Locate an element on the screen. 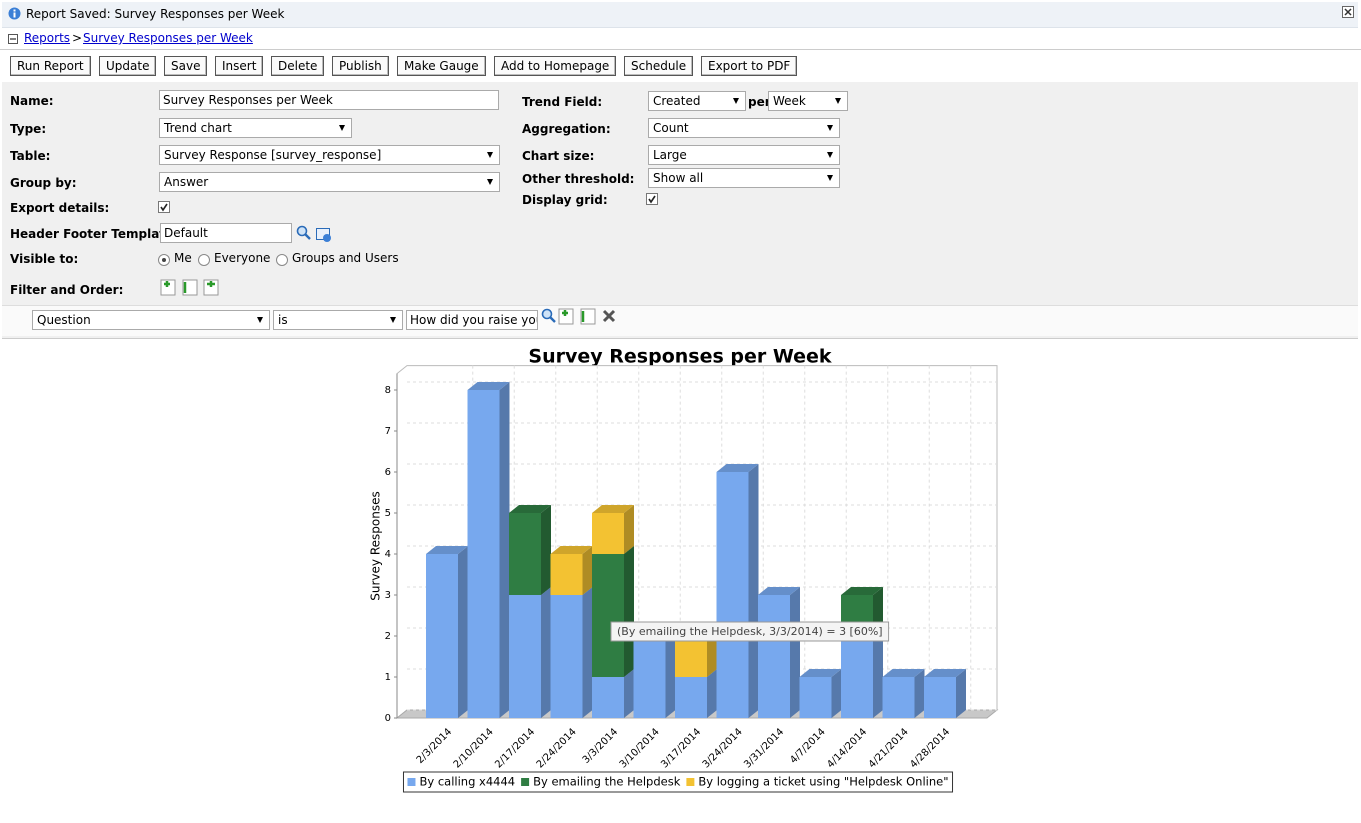 Image resolution: width=1361 pixels, height=823 pixels. x-tick-label: 3/24/2014 is located at coordinates (723, 748).